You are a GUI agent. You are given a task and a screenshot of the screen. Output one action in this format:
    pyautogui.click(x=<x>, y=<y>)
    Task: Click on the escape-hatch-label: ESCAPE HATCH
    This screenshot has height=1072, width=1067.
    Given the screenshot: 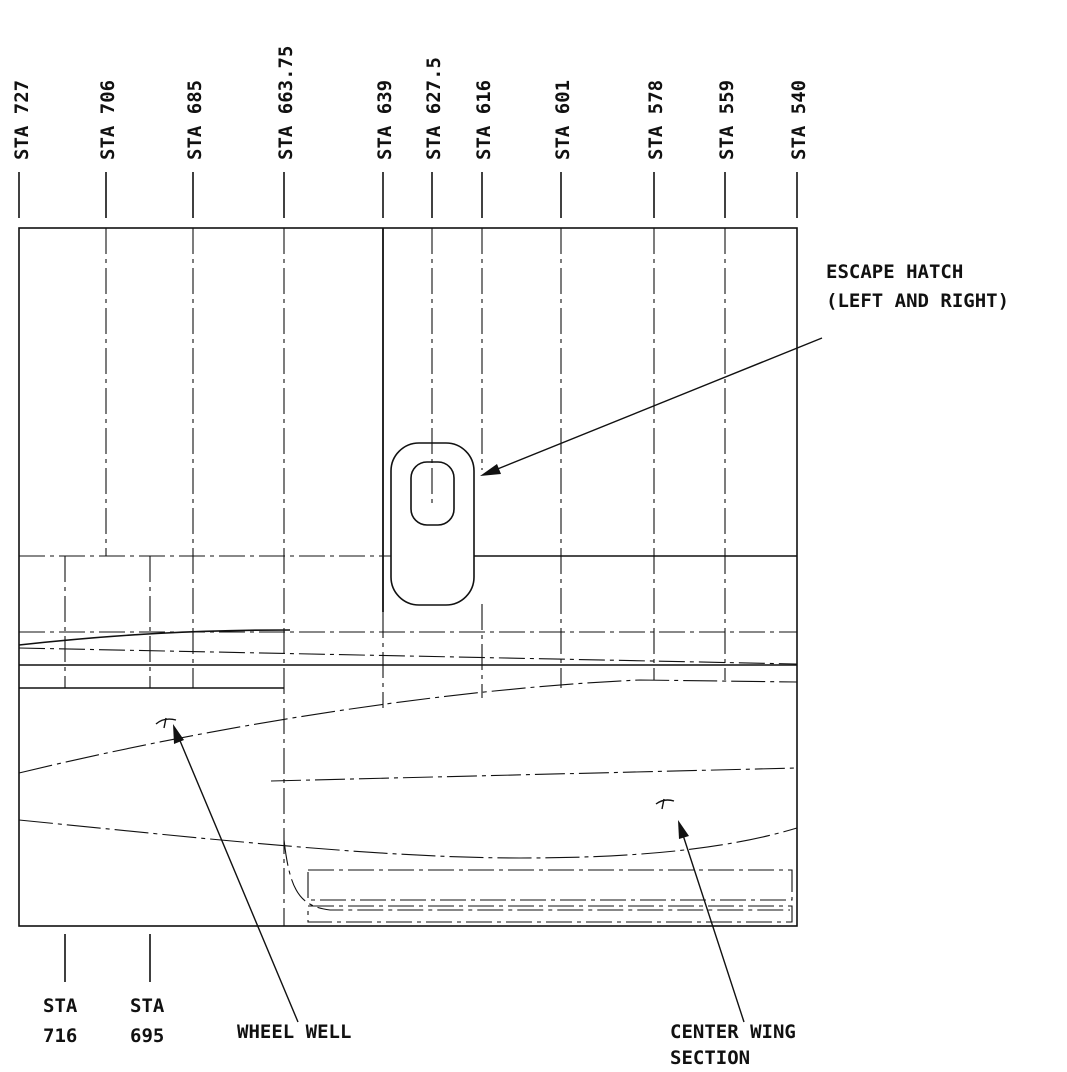 What is the action you would take?
    pyautogui.click(x=894, y=272)
    